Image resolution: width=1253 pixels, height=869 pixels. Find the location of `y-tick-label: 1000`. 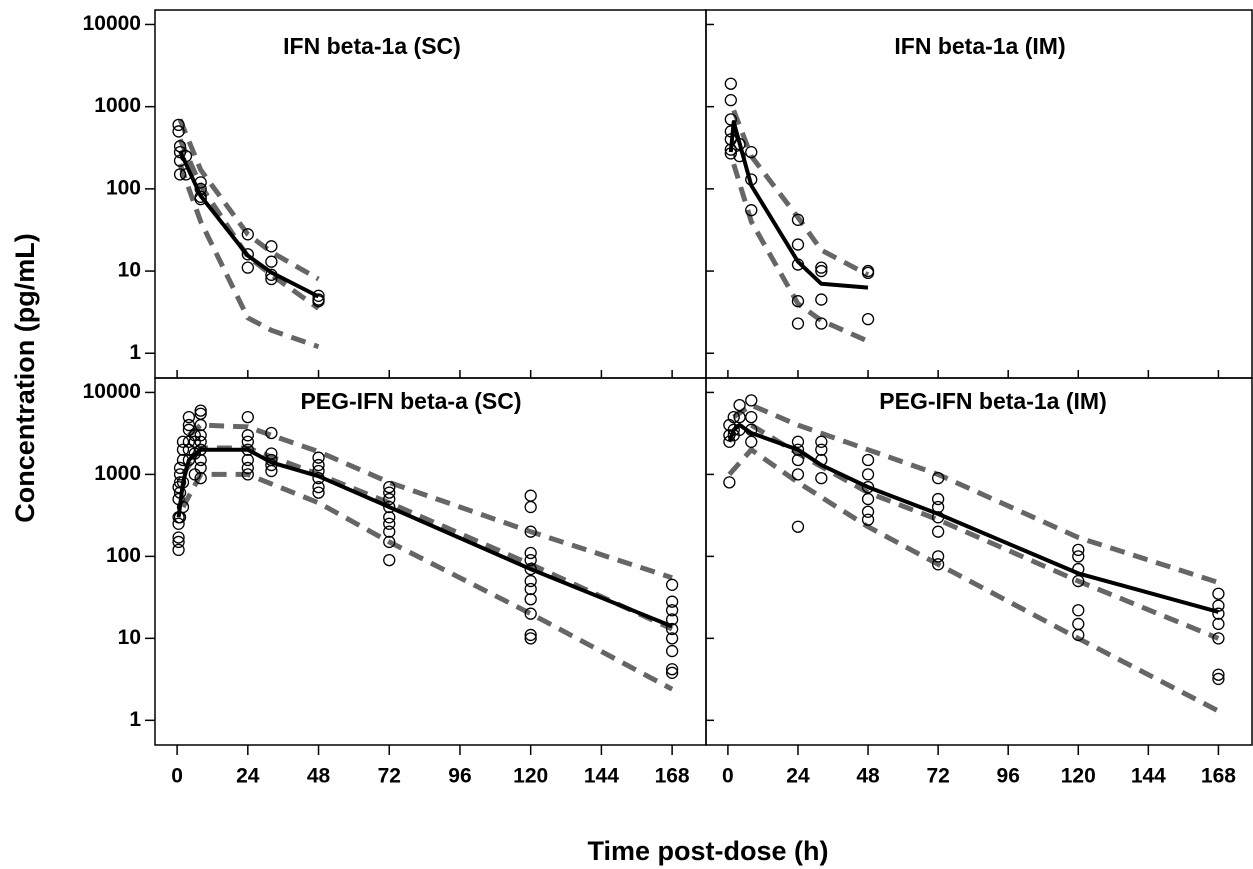

y-tick-label: 1000 is located at coordinates (117, 473).